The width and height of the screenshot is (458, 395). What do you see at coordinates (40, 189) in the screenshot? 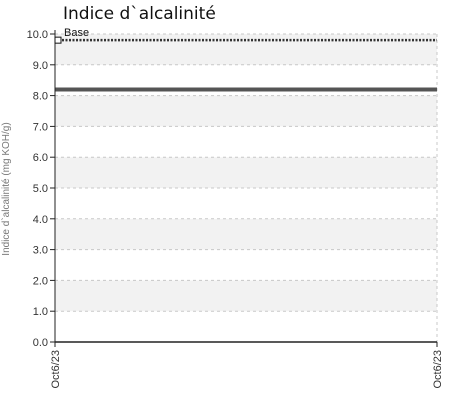
I see `y-tick-label: 5.0` at bounding box center [40, 189].